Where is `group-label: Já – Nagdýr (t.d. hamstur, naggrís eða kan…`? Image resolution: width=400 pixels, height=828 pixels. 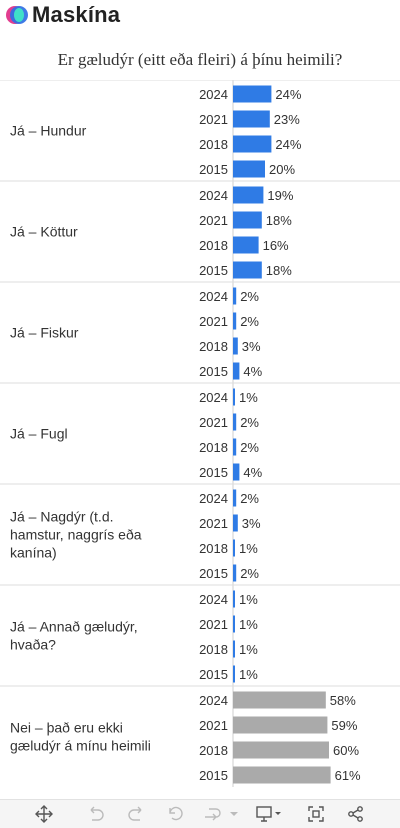
group-label: Já – Nagdýr (t.d. hamstur, naggrís eða kan… is located at coordinates (76, 535).